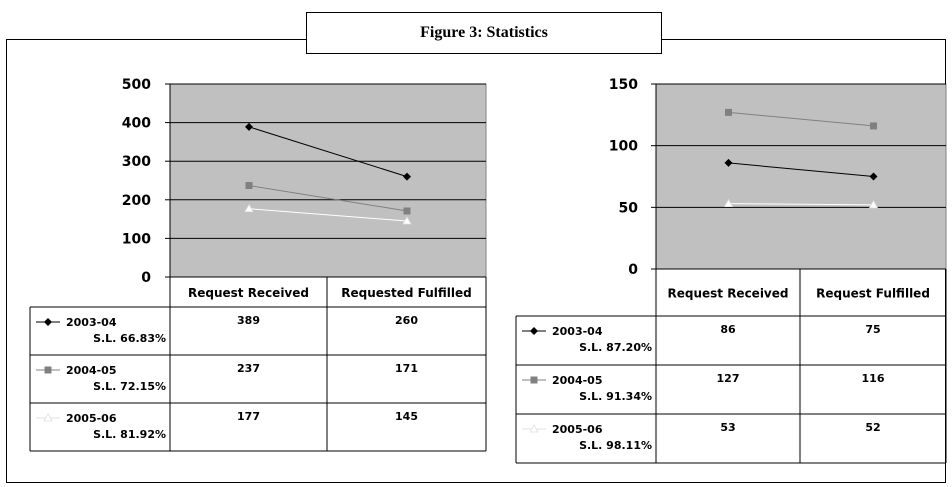 The height and width of the screenshot is (487, 952). What do you see at coordinates (727, 294) in the screenshot?
I see `chart-right-x-category-label: Request Received` at bounding box center [727, 294].